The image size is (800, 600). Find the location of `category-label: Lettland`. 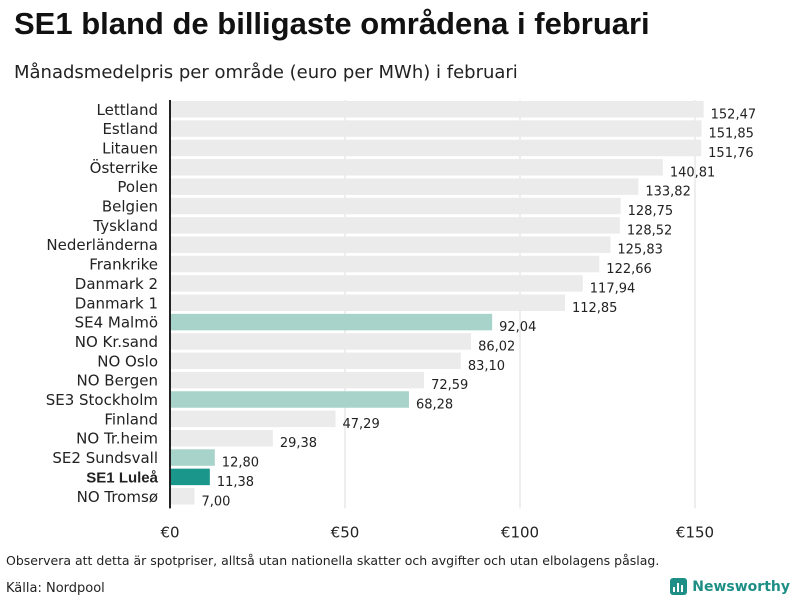

category-label: Lettland is located at coordinates (127, 110).